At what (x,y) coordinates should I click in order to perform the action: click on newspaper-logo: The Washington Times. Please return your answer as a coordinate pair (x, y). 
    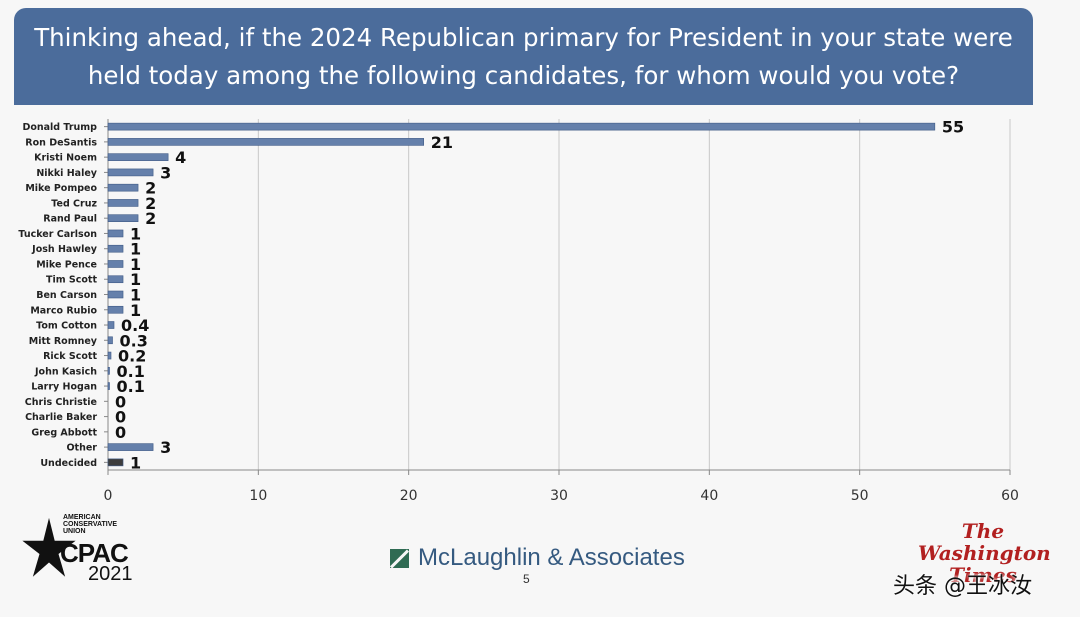
    Looking at the image, I should click on (984, 553).